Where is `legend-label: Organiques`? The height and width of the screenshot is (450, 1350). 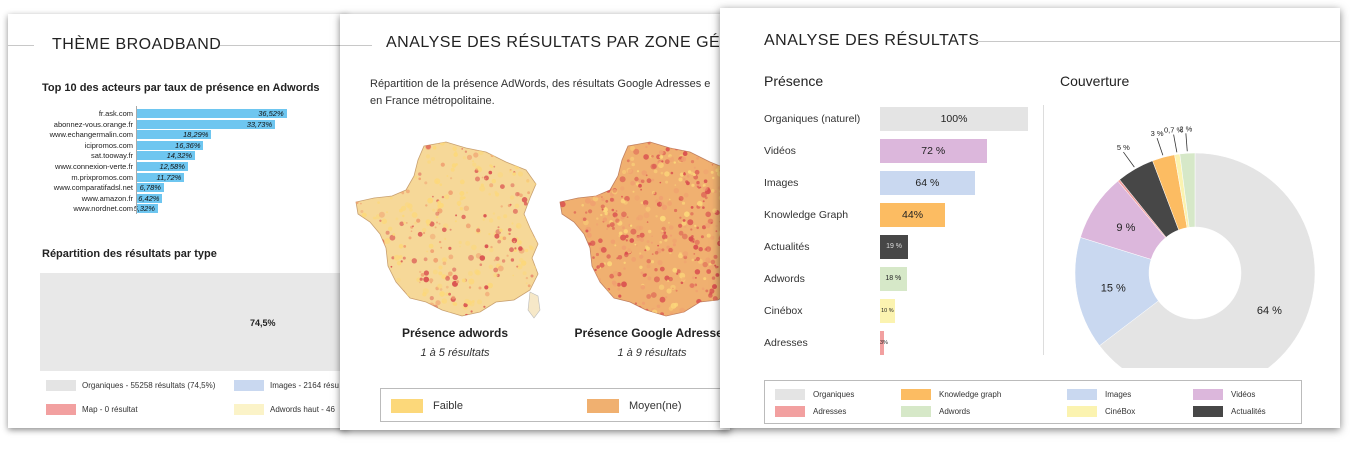
legend-label: Organiques is located at coordinates (834, 394).